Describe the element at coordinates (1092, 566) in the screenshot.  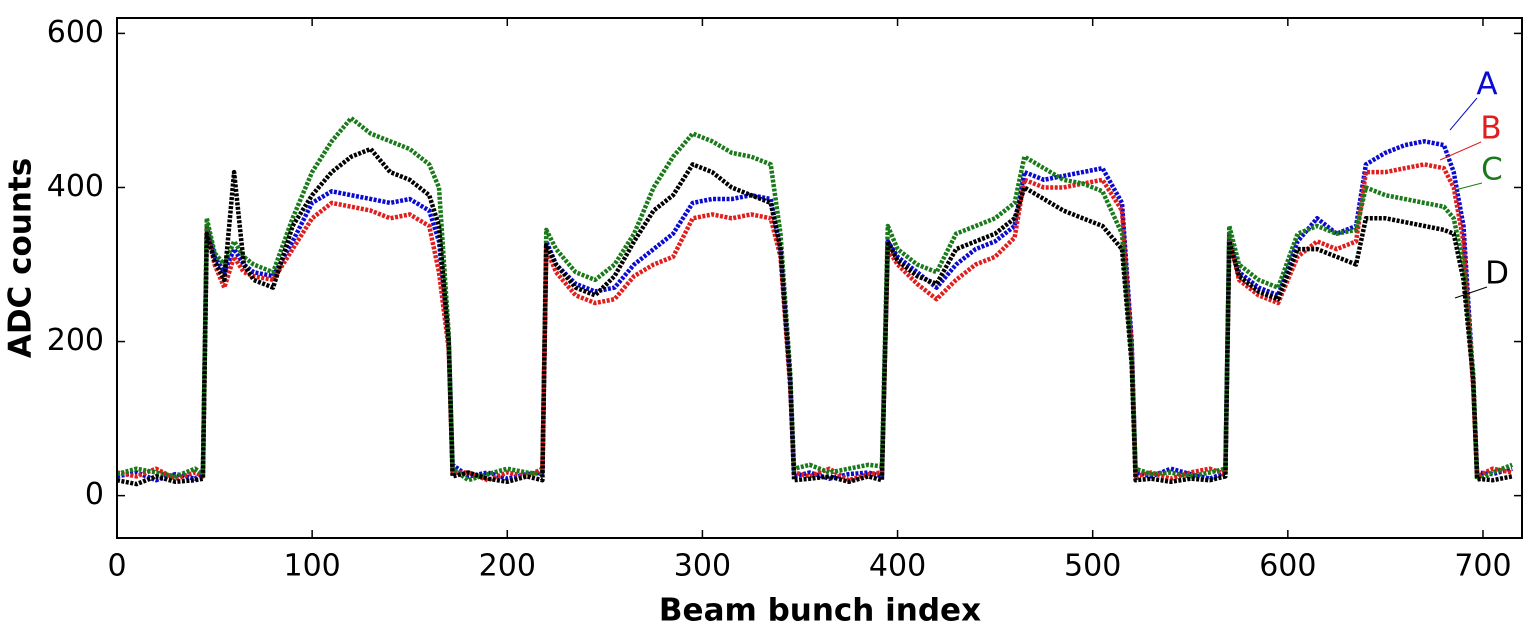
I see `x-tick-label: 500` at that location.